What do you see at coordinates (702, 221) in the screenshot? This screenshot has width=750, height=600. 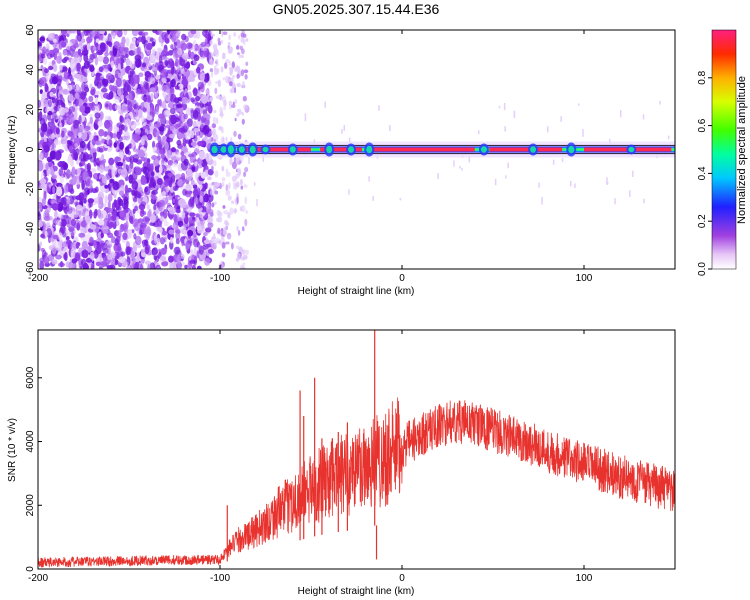 I see `colorbar-tick-label: 0.2` at bounding box center [702, 221].